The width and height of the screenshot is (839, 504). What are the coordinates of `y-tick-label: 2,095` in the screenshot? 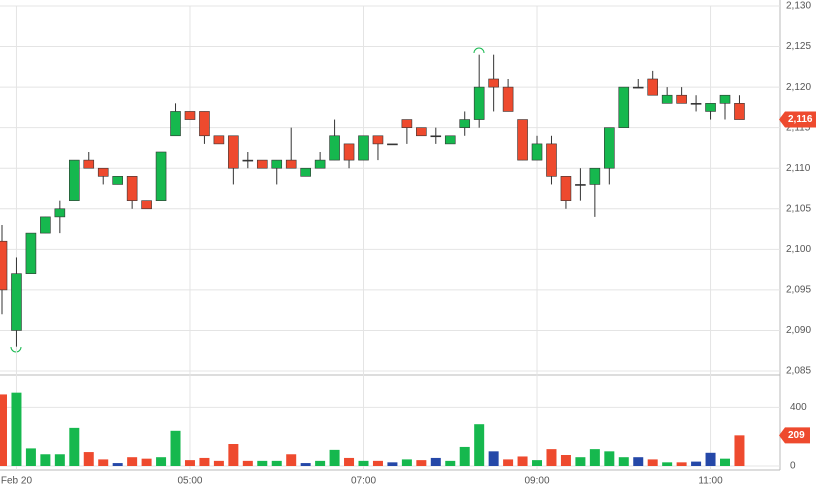 It's located at (798, 290).